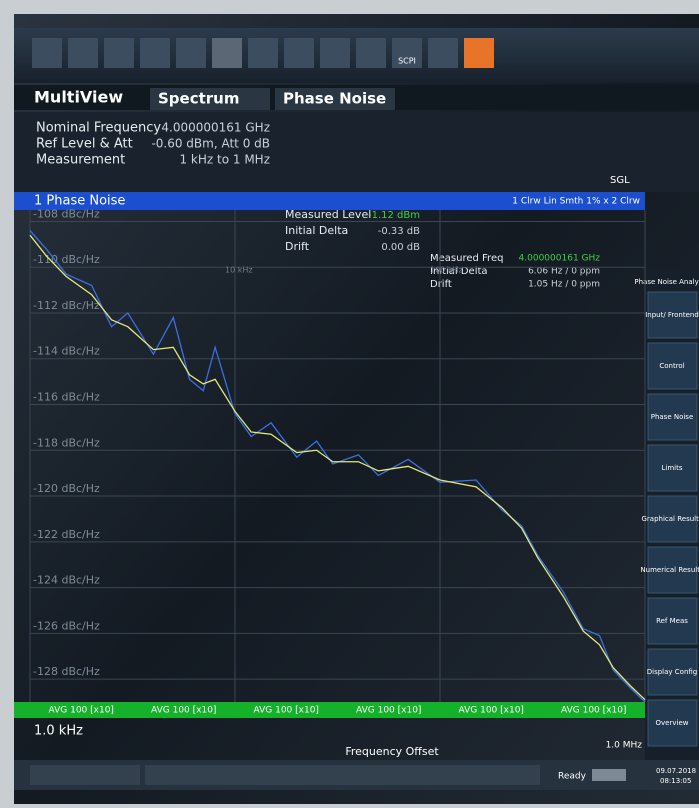  What do you see at coordinates (66, 534) in the screenshot?
I see `y-tick-label: -122 dBc/Hz` at bounding box center [66, 534].